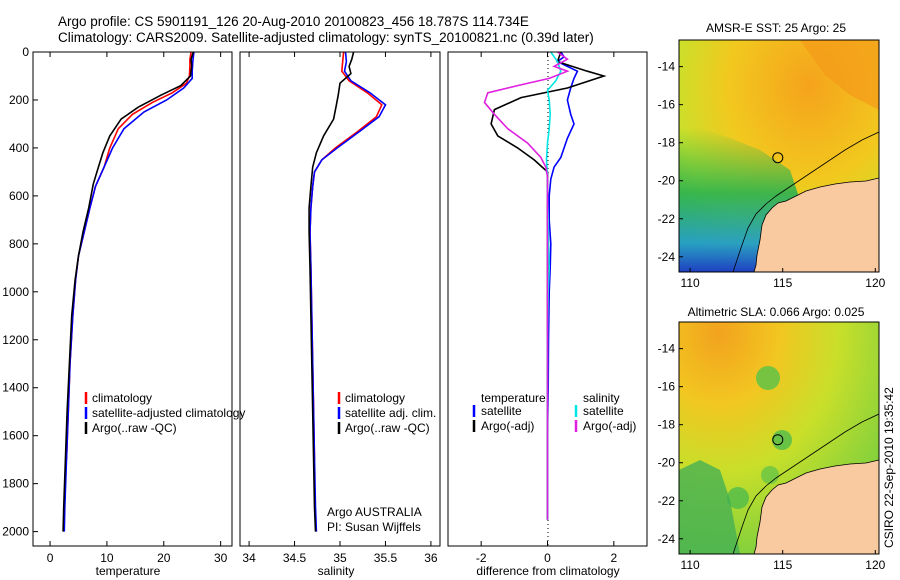  Describe the element at coordinates (15, 484) in the screenshot. I see `y-tick-label: 1800` at that location.